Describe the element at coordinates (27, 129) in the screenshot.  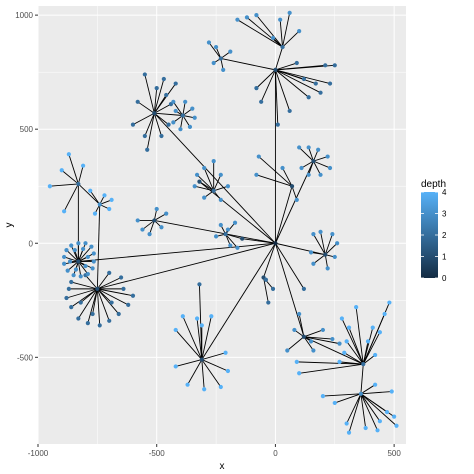
I see `y-tick-label: 500` at that location.